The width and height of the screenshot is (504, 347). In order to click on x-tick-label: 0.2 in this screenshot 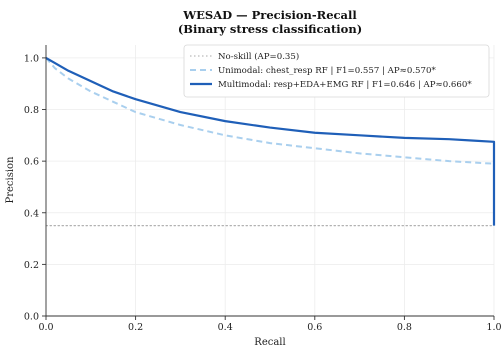, I will do `click(135, 327)`.